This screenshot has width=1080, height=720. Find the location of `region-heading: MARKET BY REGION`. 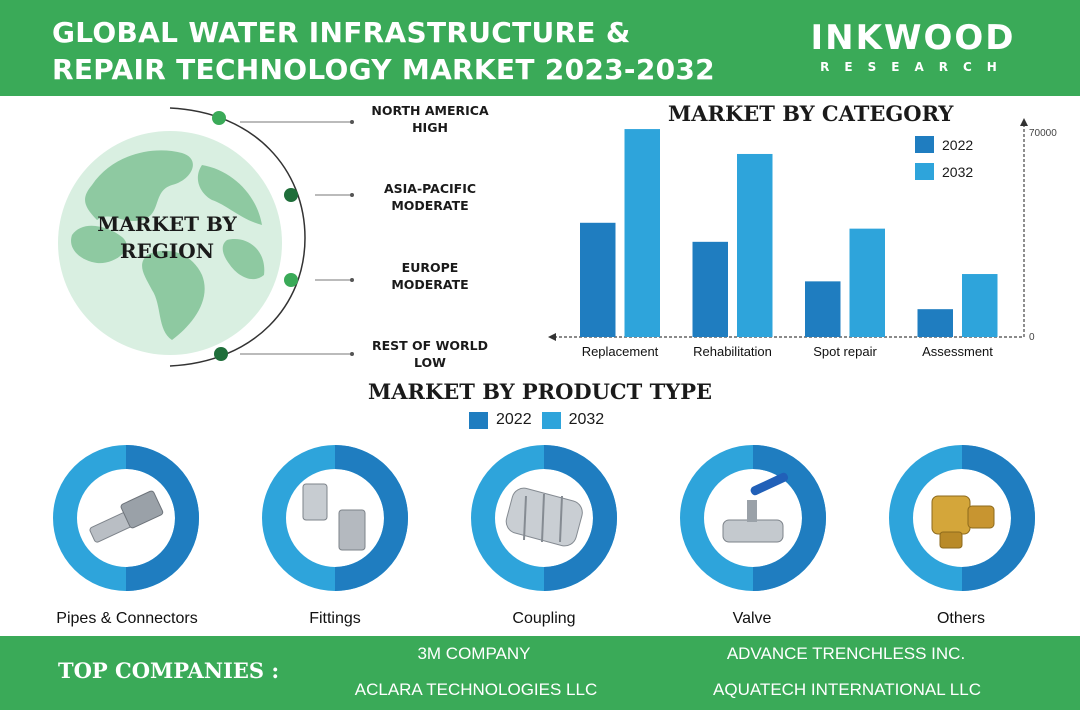

region-heading: MARKET BY REGION is located at coordinates (167, 238).